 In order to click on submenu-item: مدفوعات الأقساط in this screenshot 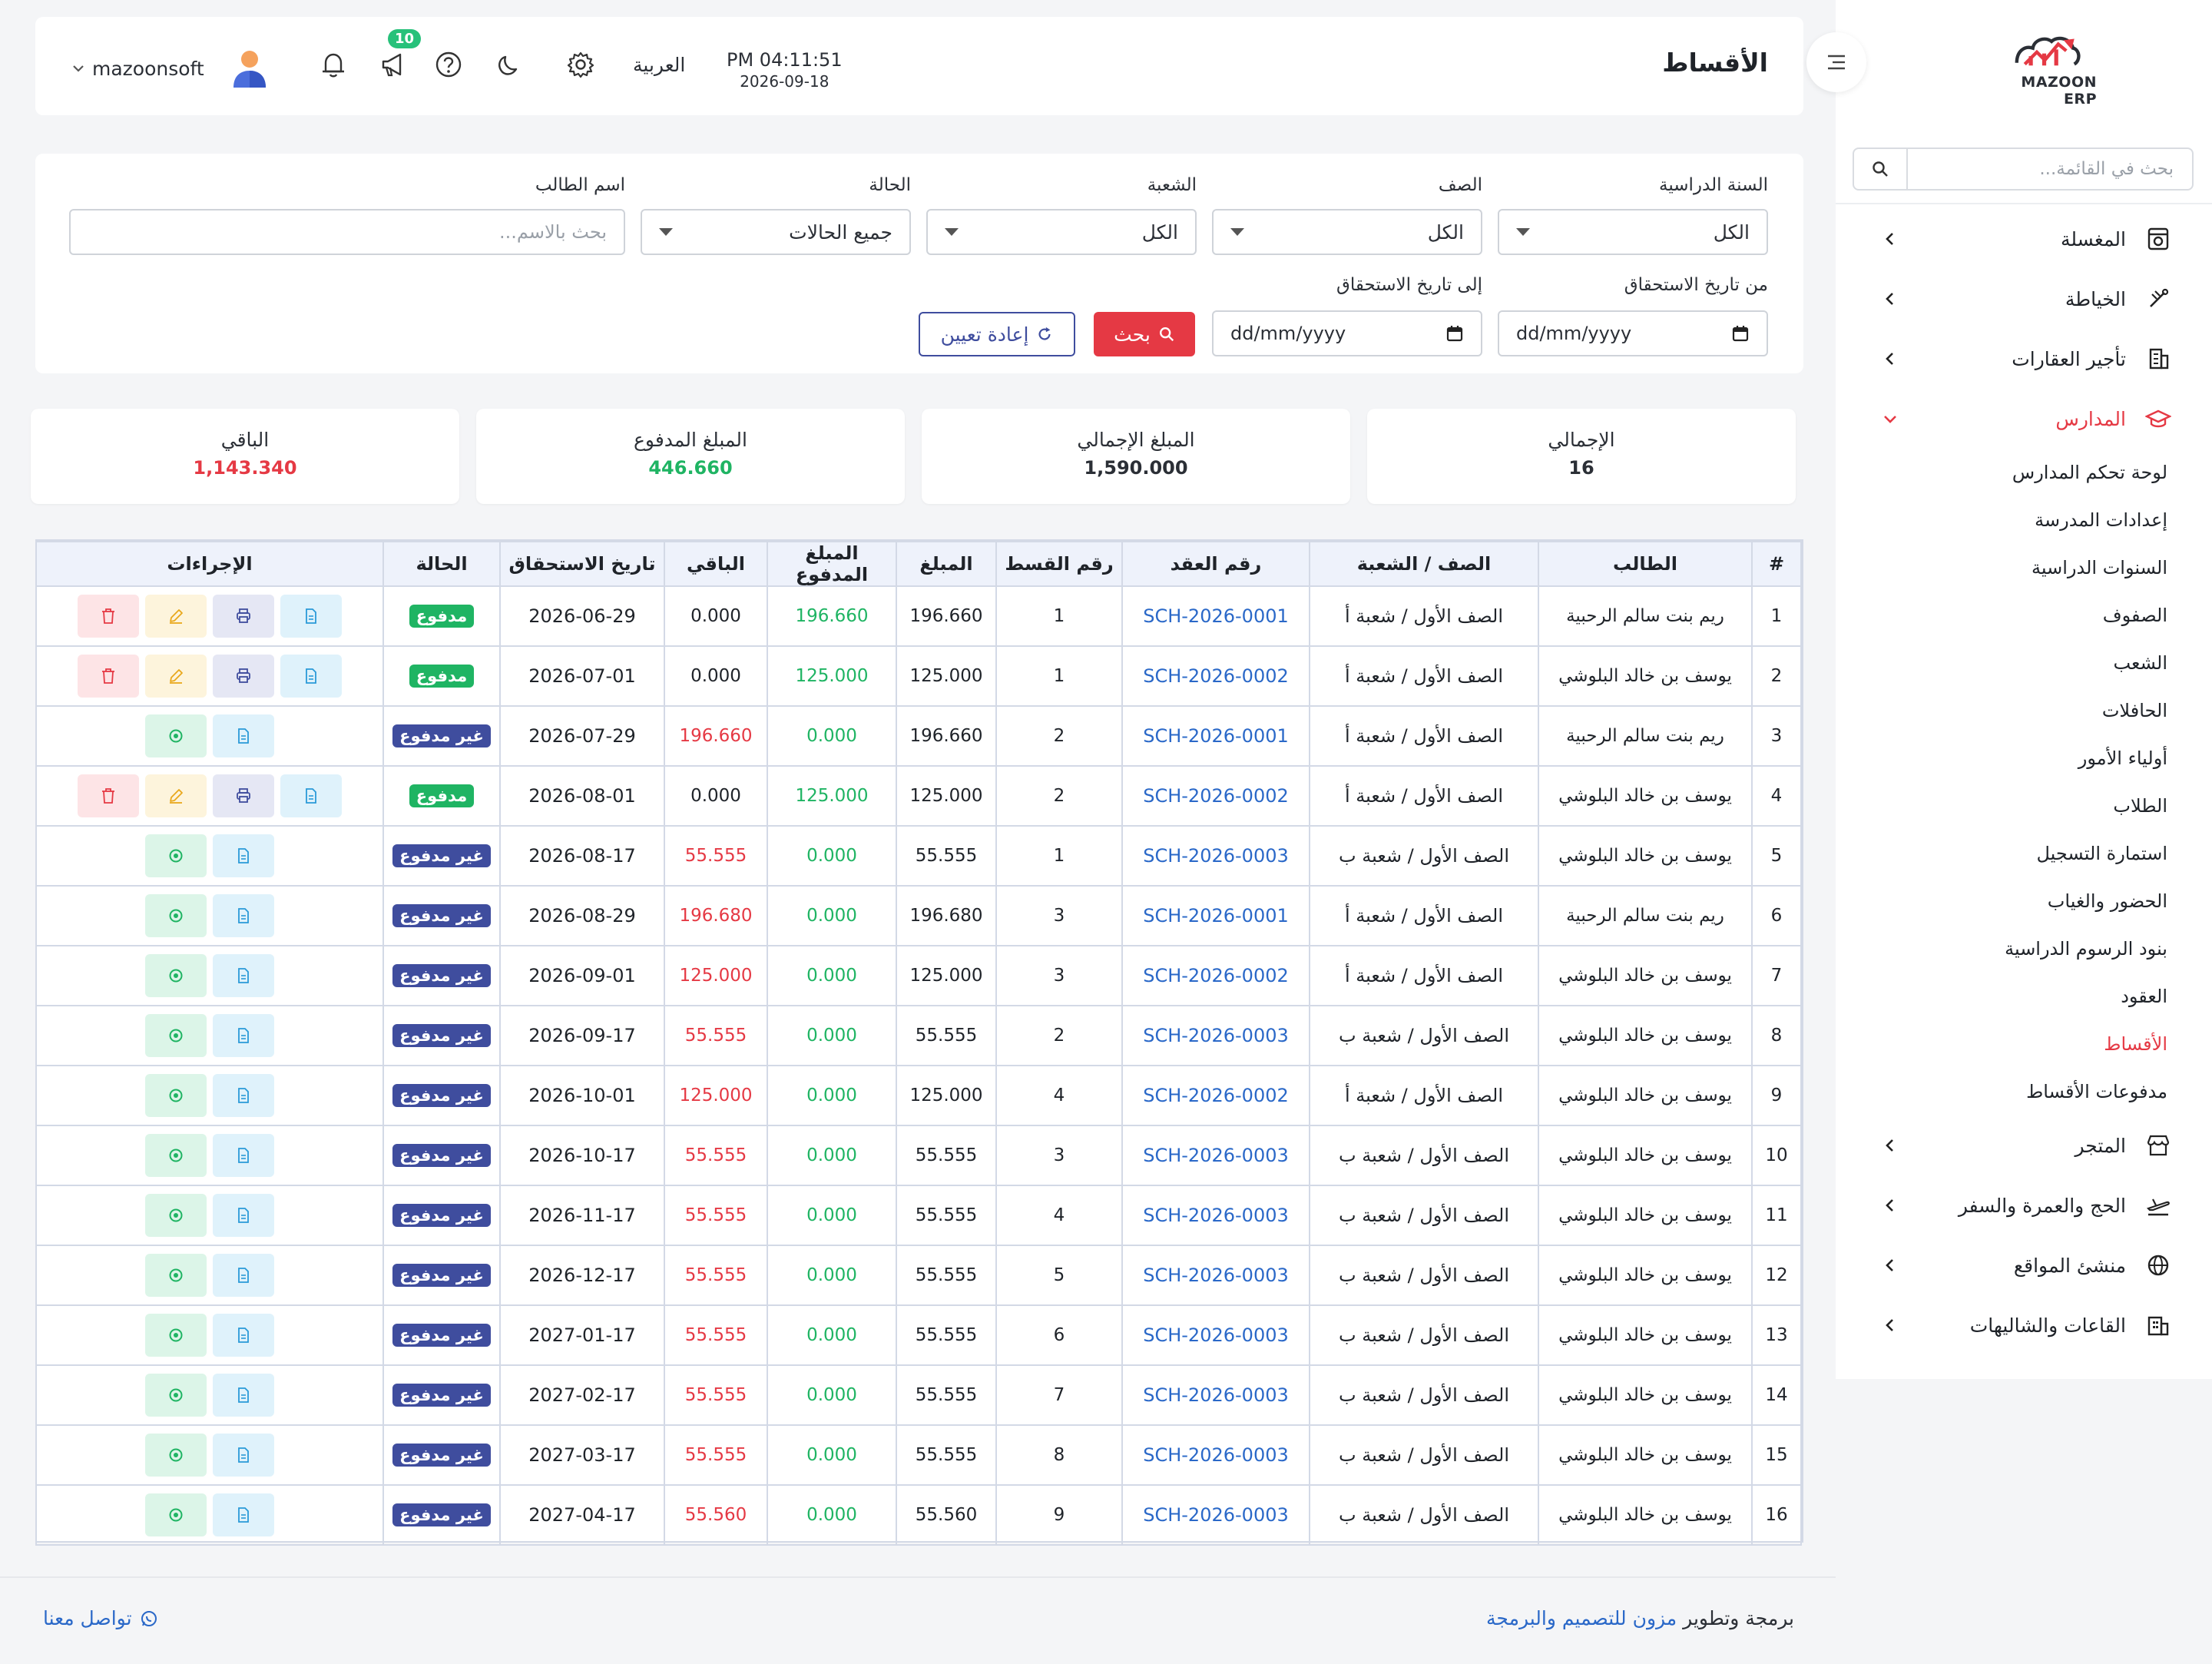, I will do `click(2097, 1091)`.